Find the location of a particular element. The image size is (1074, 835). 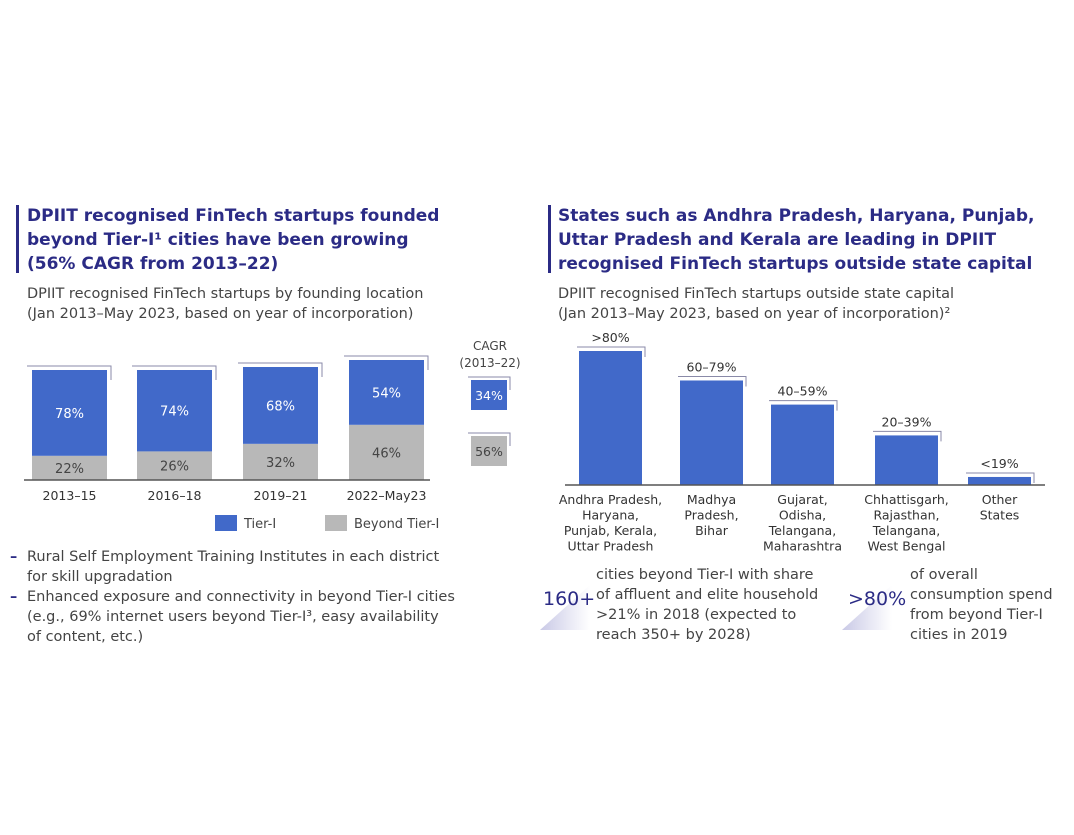

data-label-tier1: 74% is located at coordinates (174, 412).